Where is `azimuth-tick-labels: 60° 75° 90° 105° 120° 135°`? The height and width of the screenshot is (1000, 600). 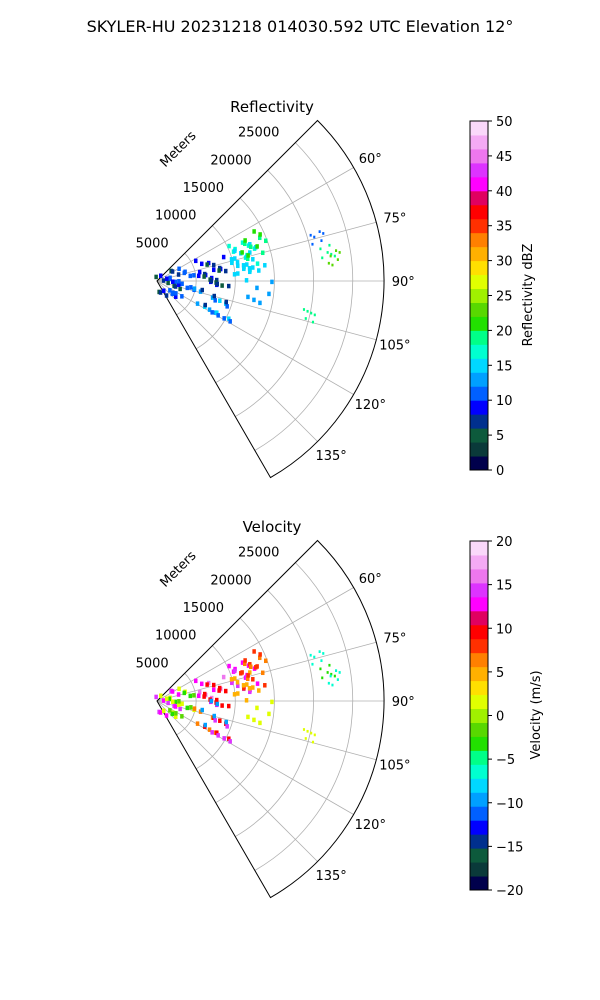 azimuth-tick-labels: 60° 75° 90° 105° 120° 135° is located at coordinates (364, 308).